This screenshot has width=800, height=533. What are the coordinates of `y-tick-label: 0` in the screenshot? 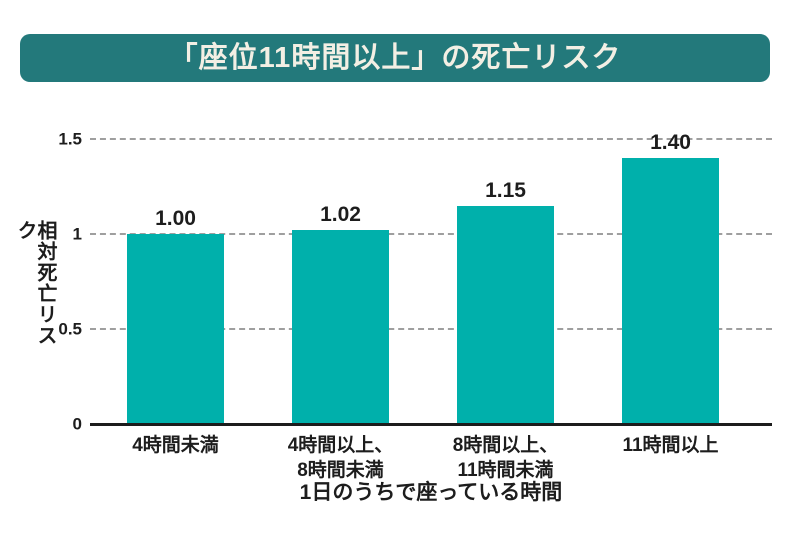 It's located at (77, 424).